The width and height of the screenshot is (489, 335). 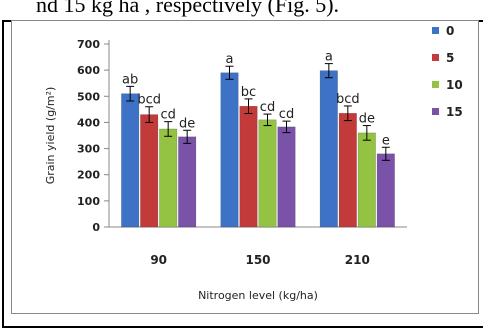 I want to click on legend-label: 0, so click(x=450, y=31).